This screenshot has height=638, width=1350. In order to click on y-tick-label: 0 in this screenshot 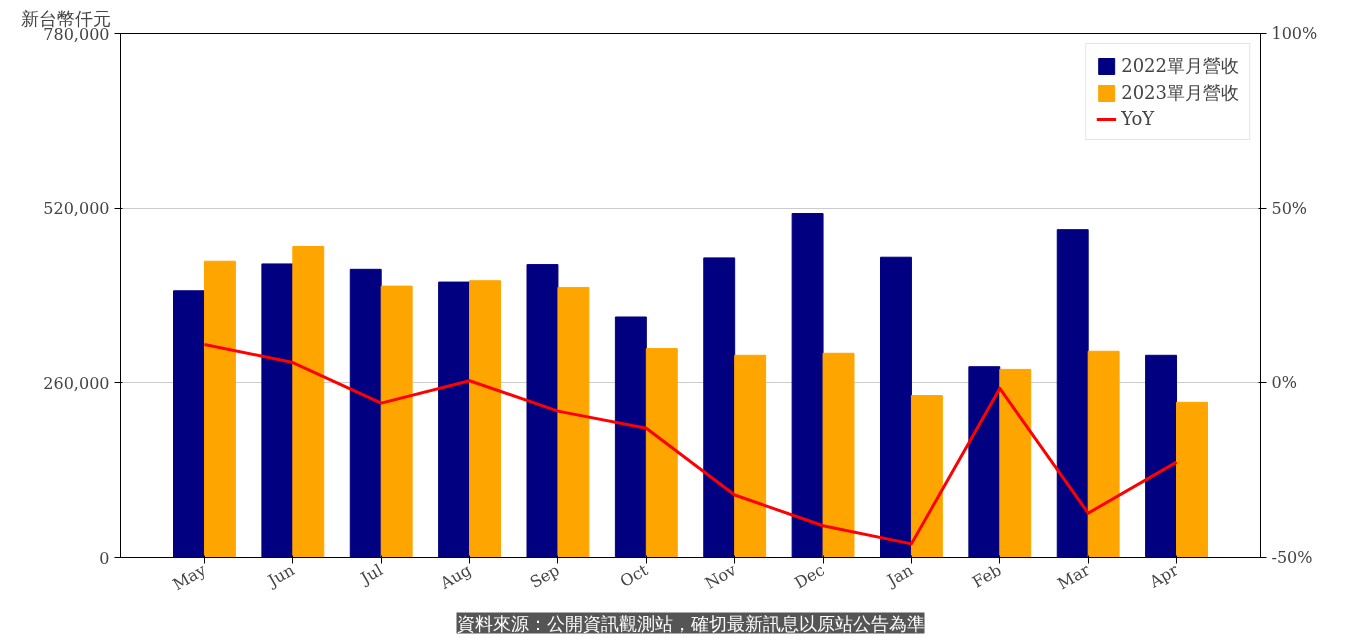, I will do `click(104, 558)`.